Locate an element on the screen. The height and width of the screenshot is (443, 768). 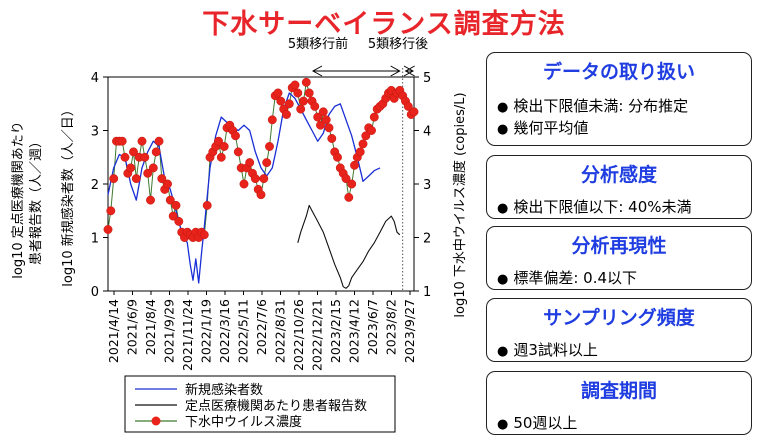
x-tick-label: 2021/11/24 is located at coordinates (187, 335).